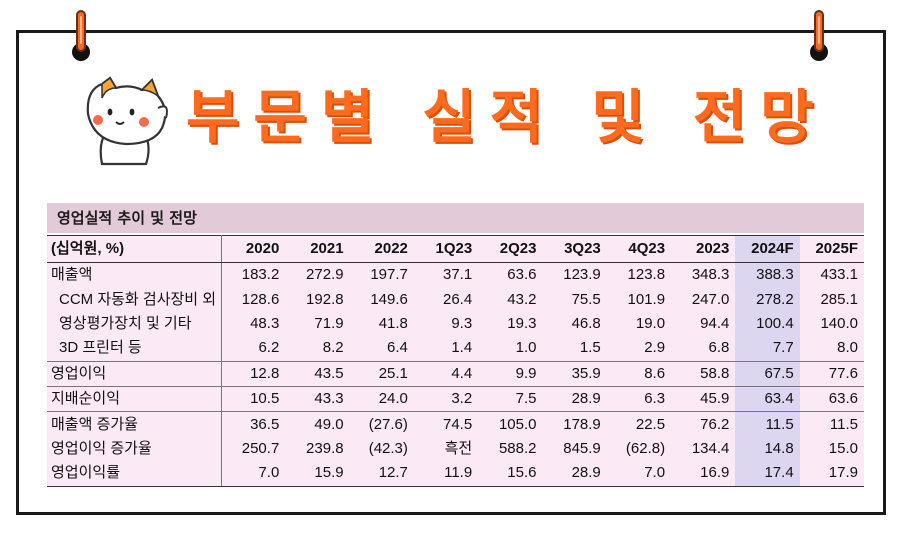 The width and height of the screenshot is (903, 533). I want to click on table-cell: 48.3, so click(265, 323).